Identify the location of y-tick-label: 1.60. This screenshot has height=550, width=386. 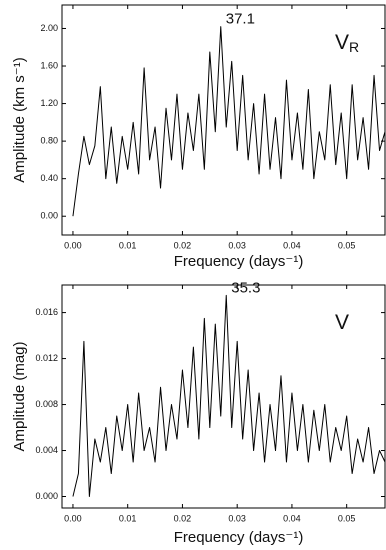
(49, 65).